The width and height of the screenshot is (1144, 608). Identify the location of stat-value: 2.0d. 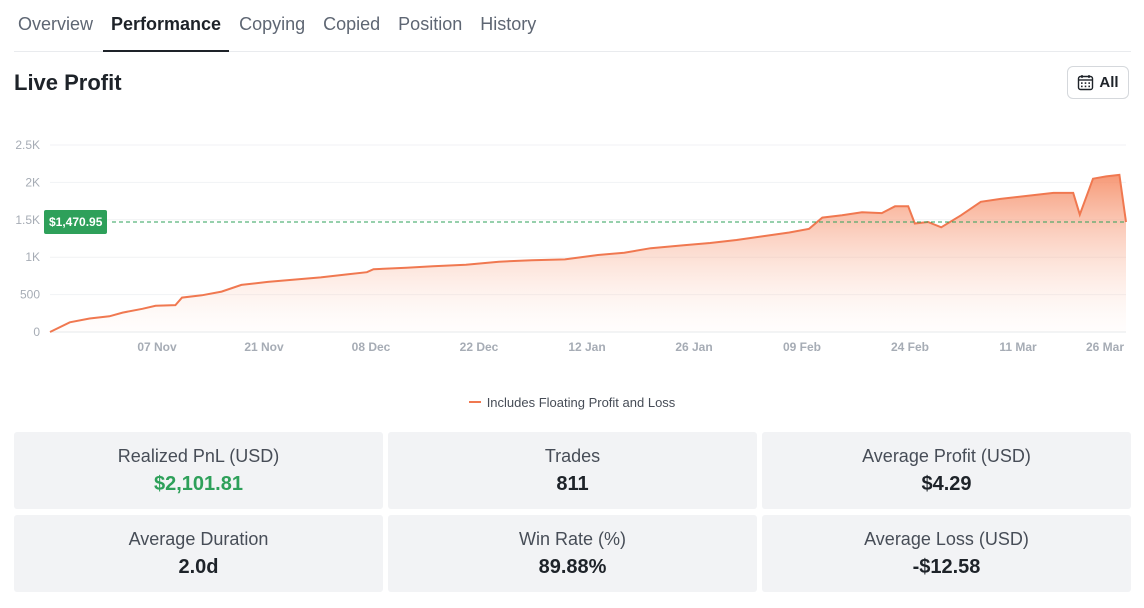
(198, 566).